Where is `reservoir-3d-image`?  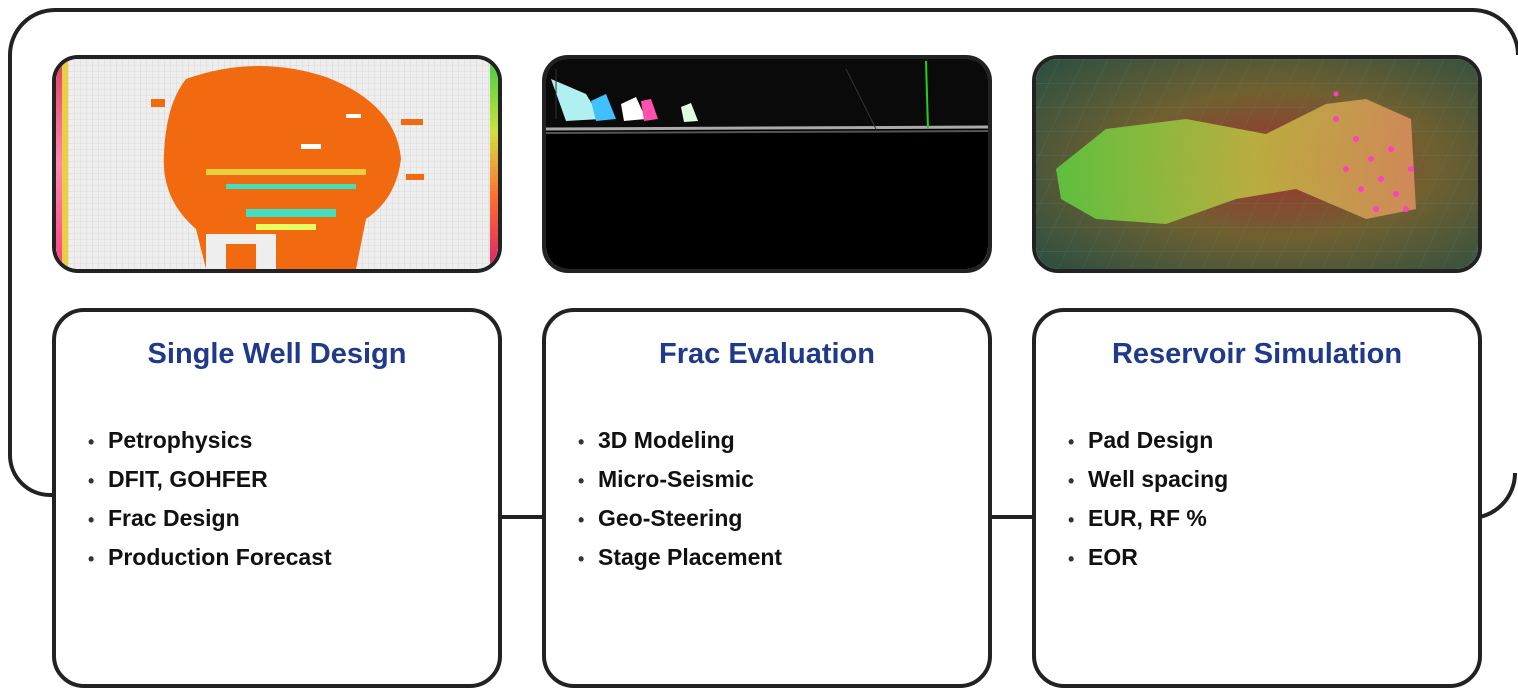
reservoir-3d-image is located at coordinates (1257, 164).